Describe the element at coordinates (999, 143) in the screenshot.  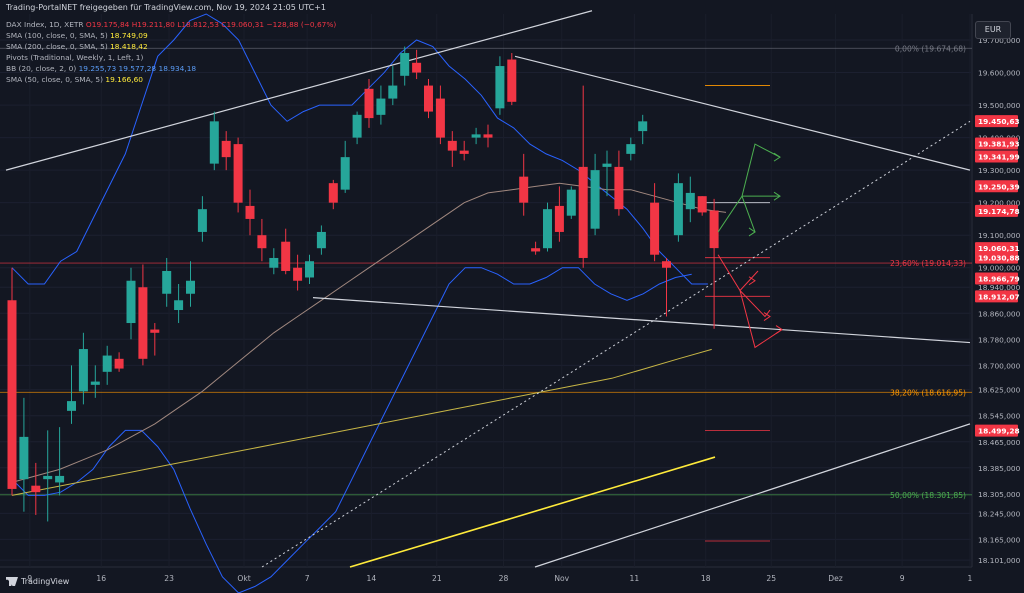
I see `price-label-text: 19.381,93` at that location.